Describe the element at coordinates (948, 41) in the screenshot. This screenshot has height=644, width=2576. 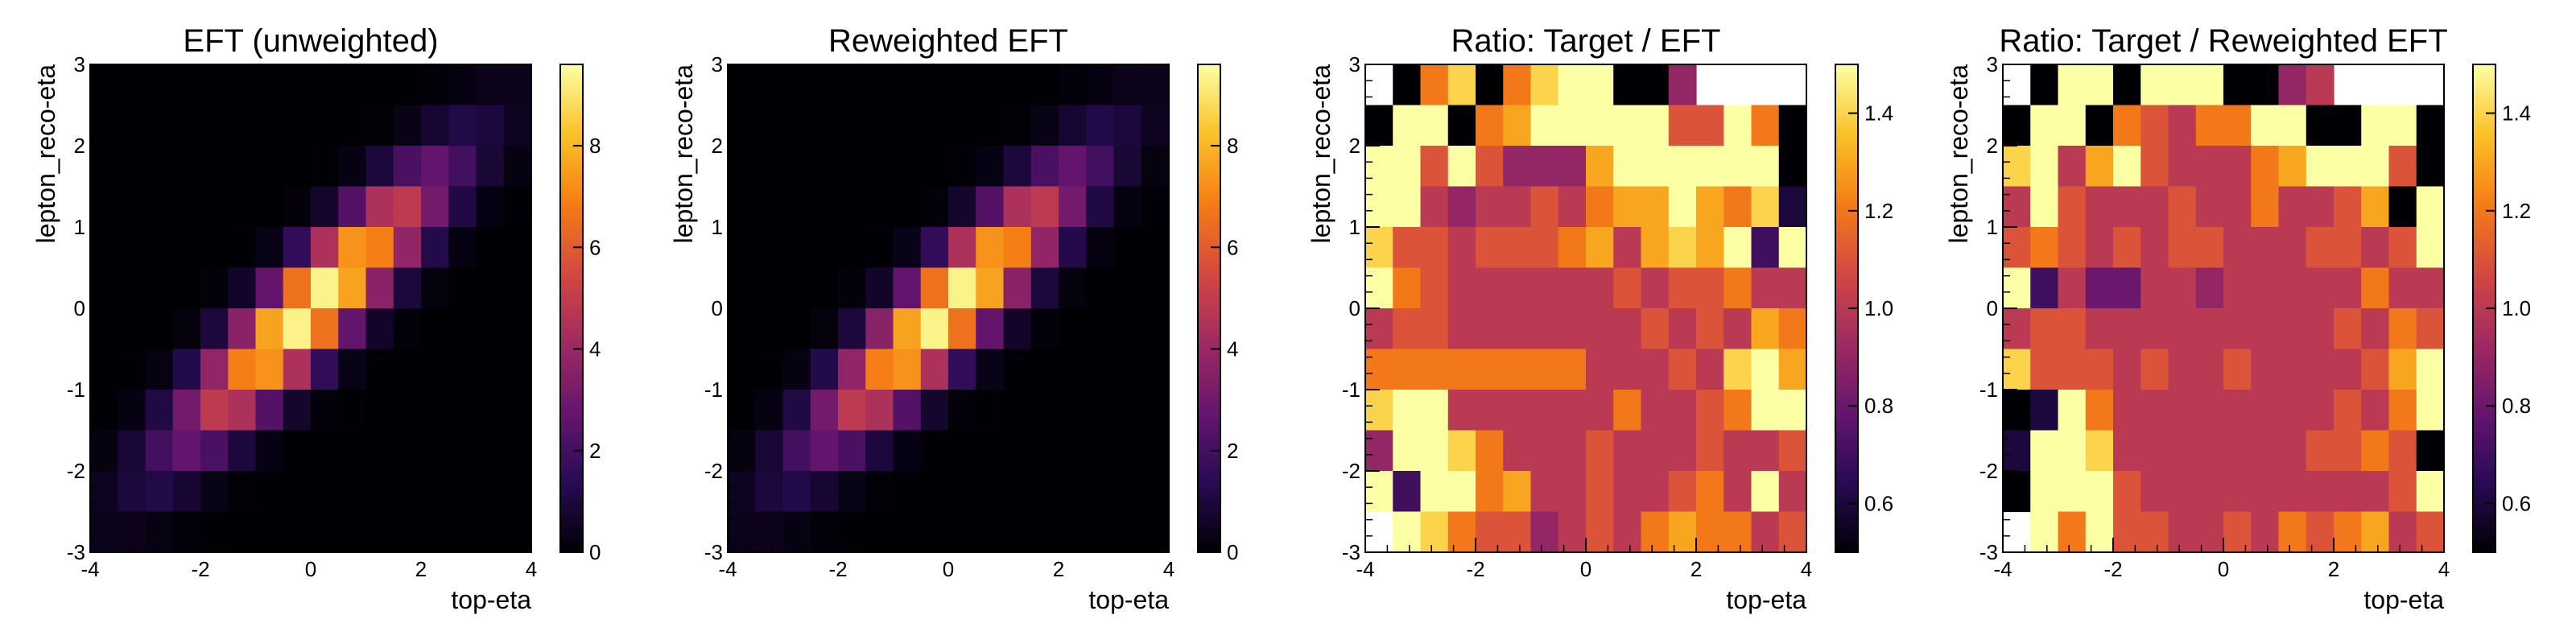
I see `panel-title: Reweighted EFT` at that location.